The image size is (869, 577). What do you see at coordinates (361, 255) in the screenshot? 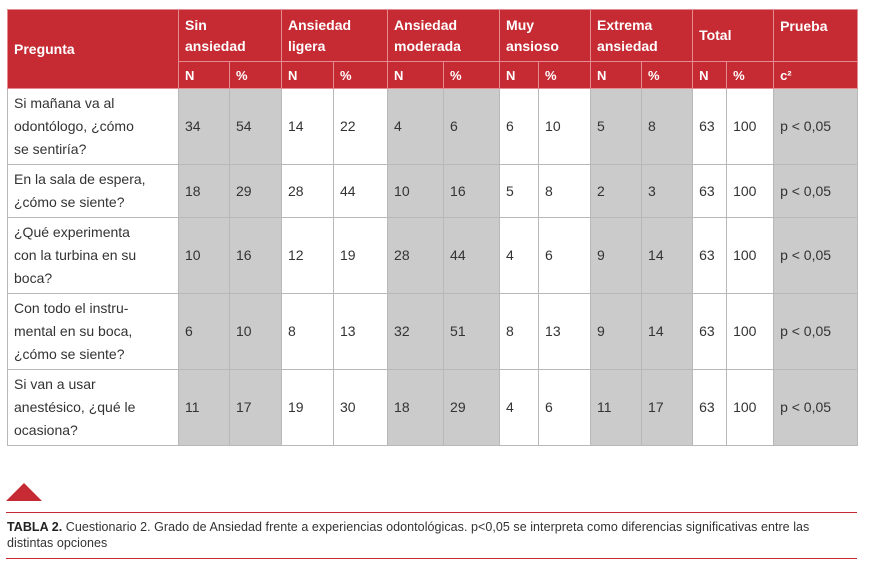
I see `pct-cell: 19` at bounding box center [361, 255].